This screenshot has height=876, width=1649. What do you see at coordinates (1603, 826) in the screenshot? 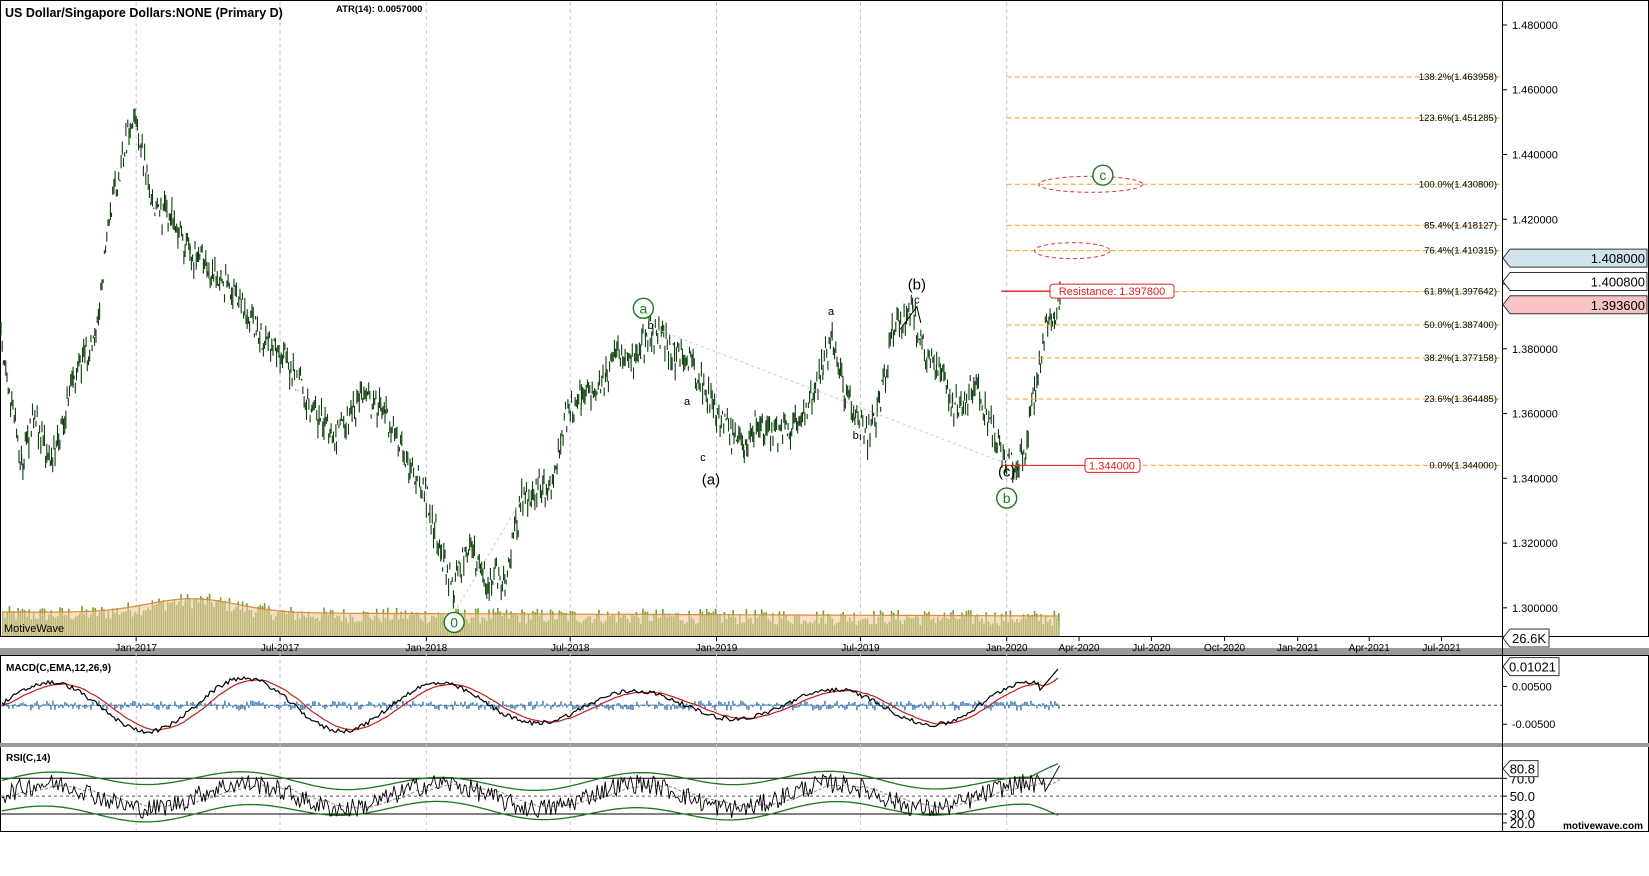
I see `watermark-right: motivewave.com` at bounding box center [1603, 826].